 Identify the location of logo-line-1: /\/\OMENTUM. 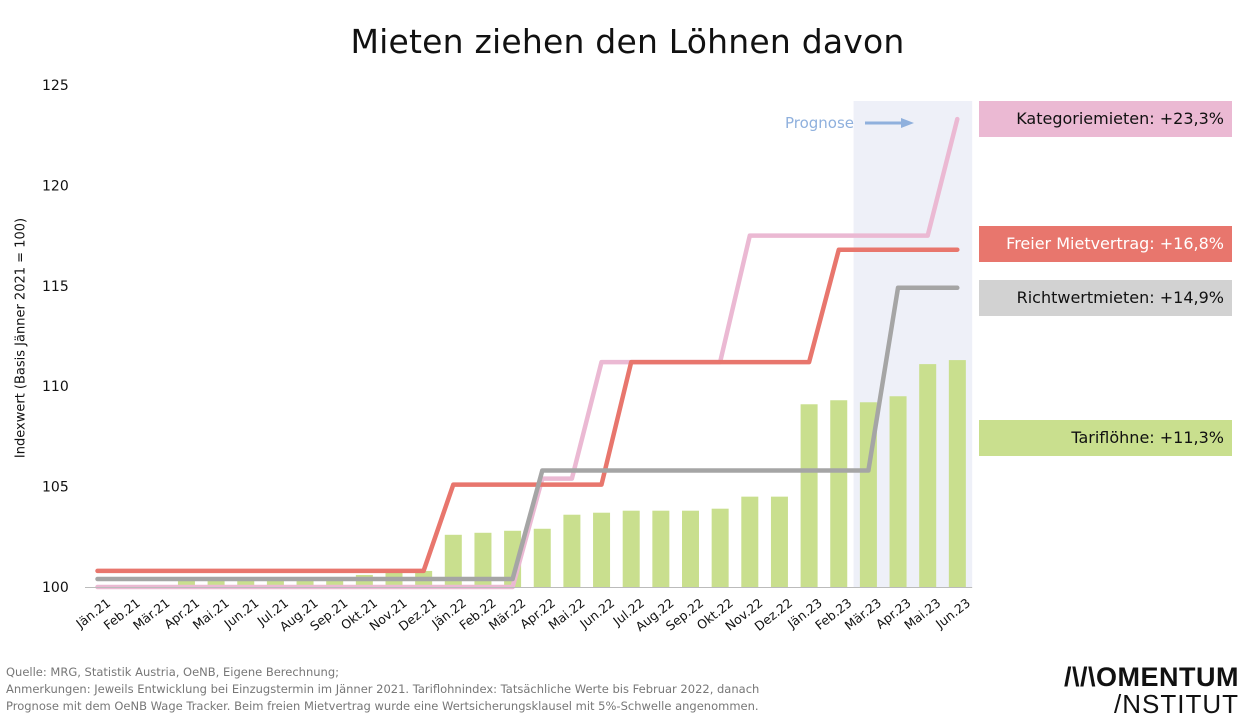
(1151, 677).